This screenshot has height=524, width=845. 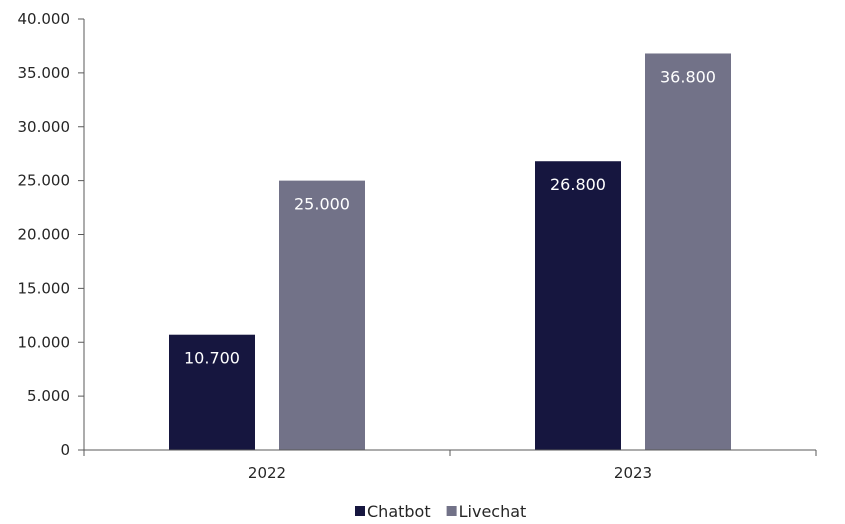 I want to click on data-label: 36.800, so click(x=688, y=76).